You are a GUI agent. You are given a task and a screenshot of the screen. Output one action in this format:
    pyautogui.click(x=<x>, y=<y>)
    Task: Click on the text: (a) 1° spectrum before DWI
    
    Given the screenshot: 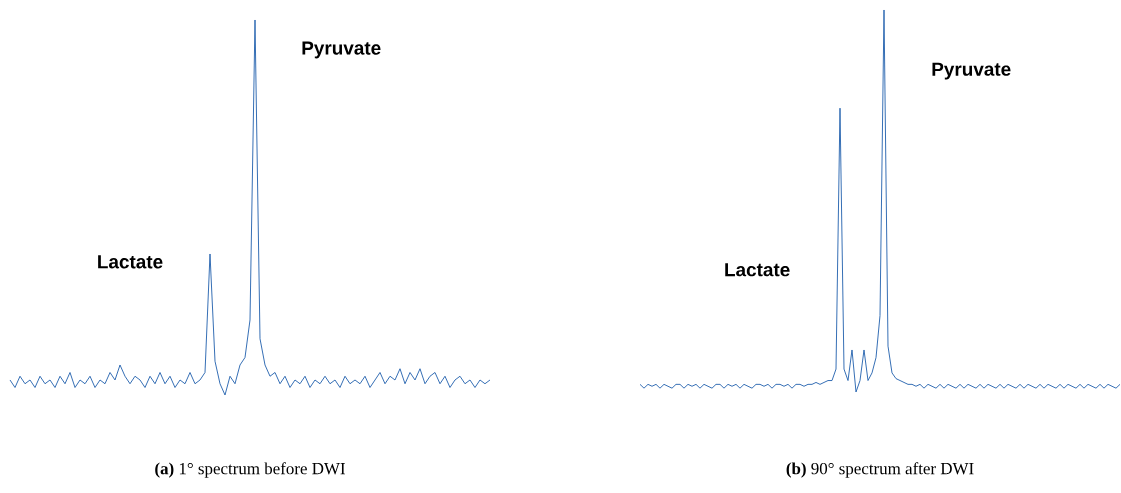 What is the action you would take?
    pyautogui.click(x=250, y=470)
    